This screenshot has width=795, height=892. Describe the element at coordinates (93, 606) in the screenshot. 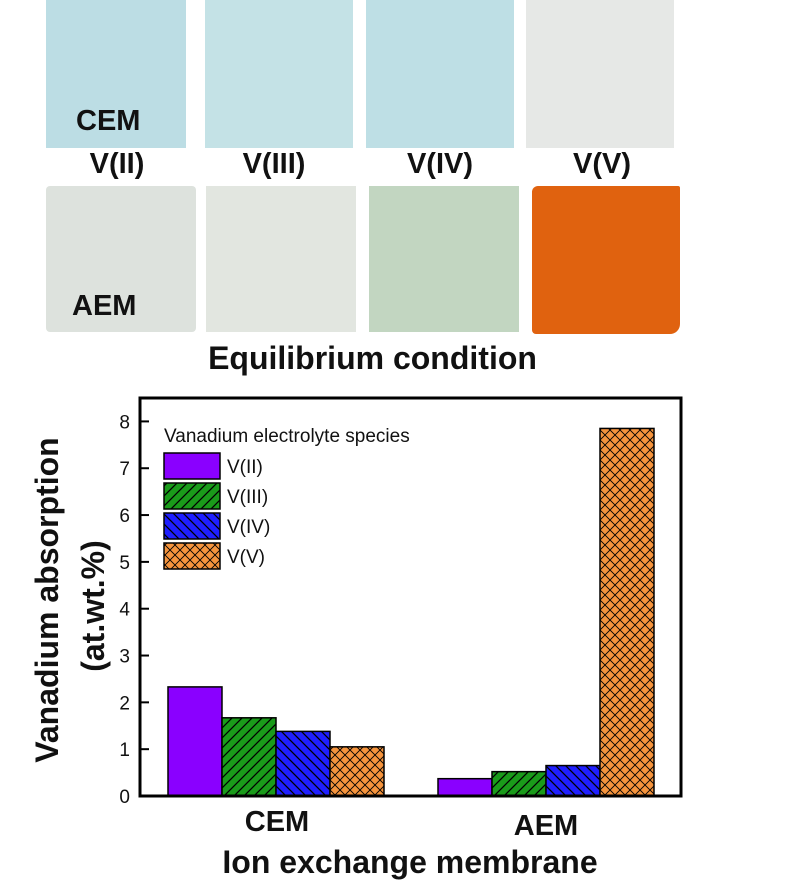

I see `y-axis-unit: (at.wt.%)` at that location.